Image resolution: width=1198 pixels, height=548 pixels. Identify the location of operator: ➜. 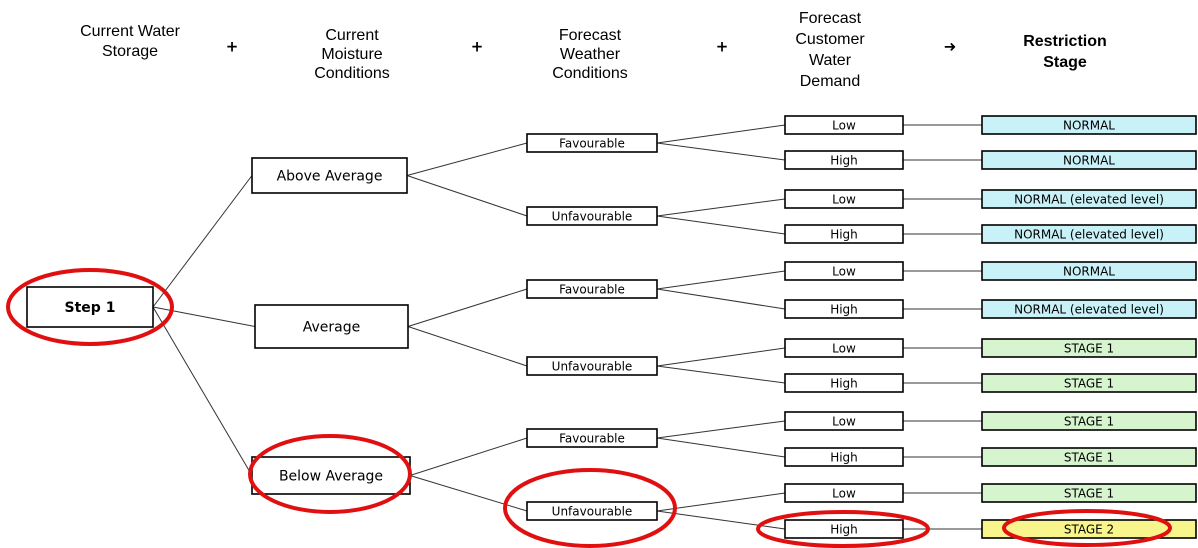
(950, 47).